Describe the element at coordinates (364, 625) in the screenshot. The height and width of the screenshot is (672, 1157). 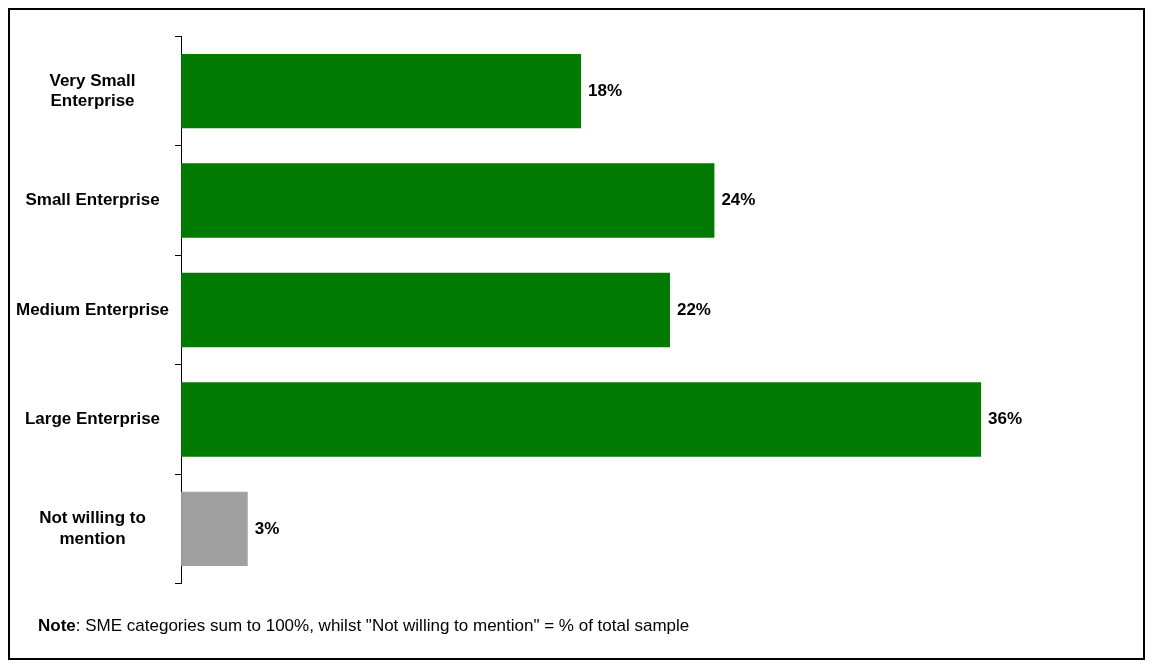
I see `text: Note: SME categories sum to 100%, whilst "Not willing to mention" = % of total sample` at that location.